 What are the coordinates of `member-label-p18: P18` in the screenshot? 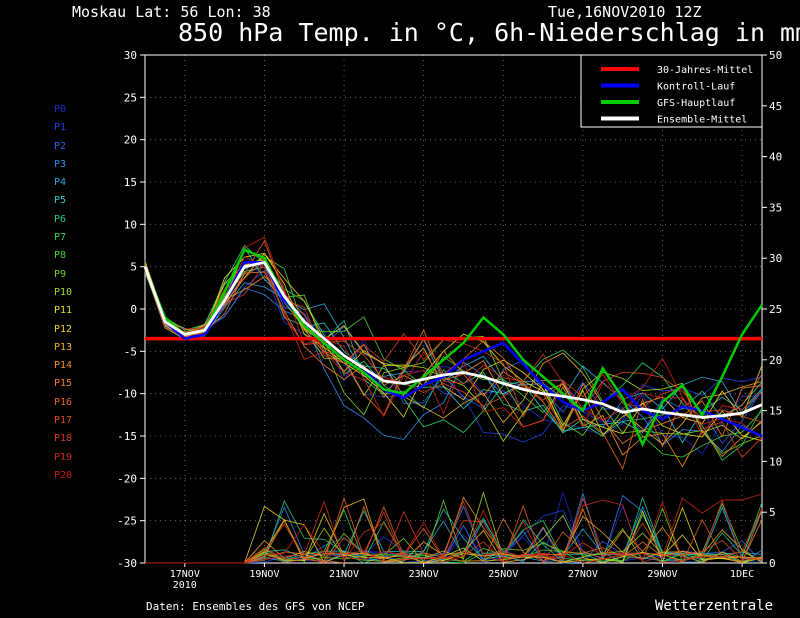 It's located at (63, 439).